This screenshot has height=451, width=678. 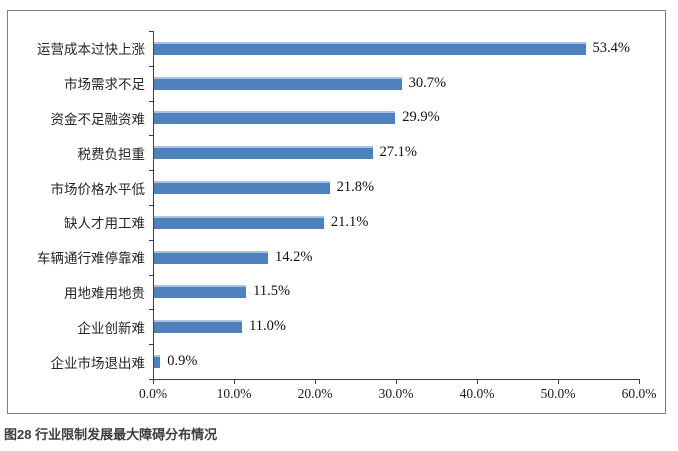 I want to click on y-axis-line, so click(x=153, y=205).